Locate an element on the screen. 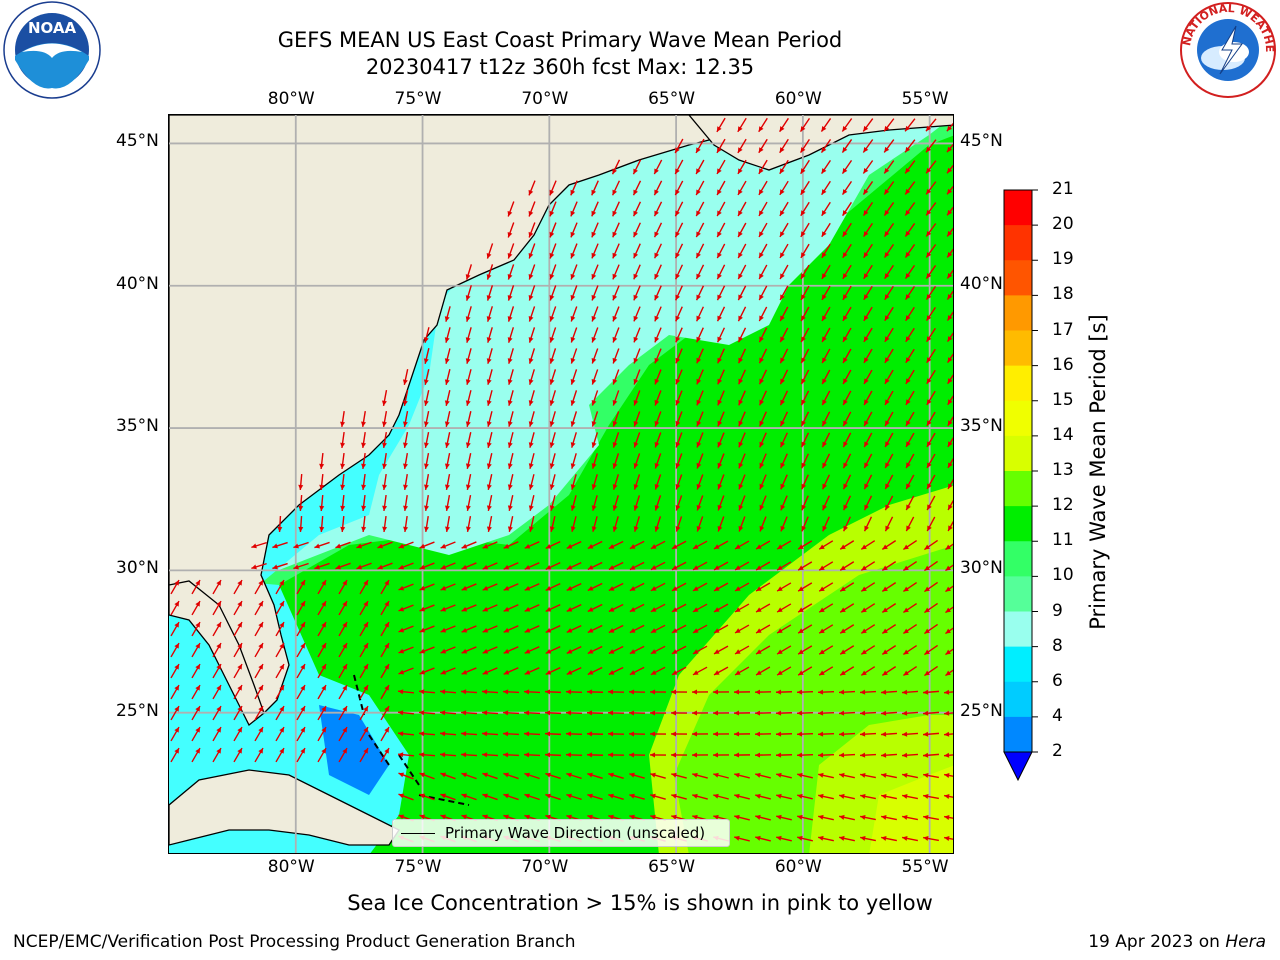 The image size is (1280, 960). colorbar-tick-label: 21 is located at coordinates (1063, 189).